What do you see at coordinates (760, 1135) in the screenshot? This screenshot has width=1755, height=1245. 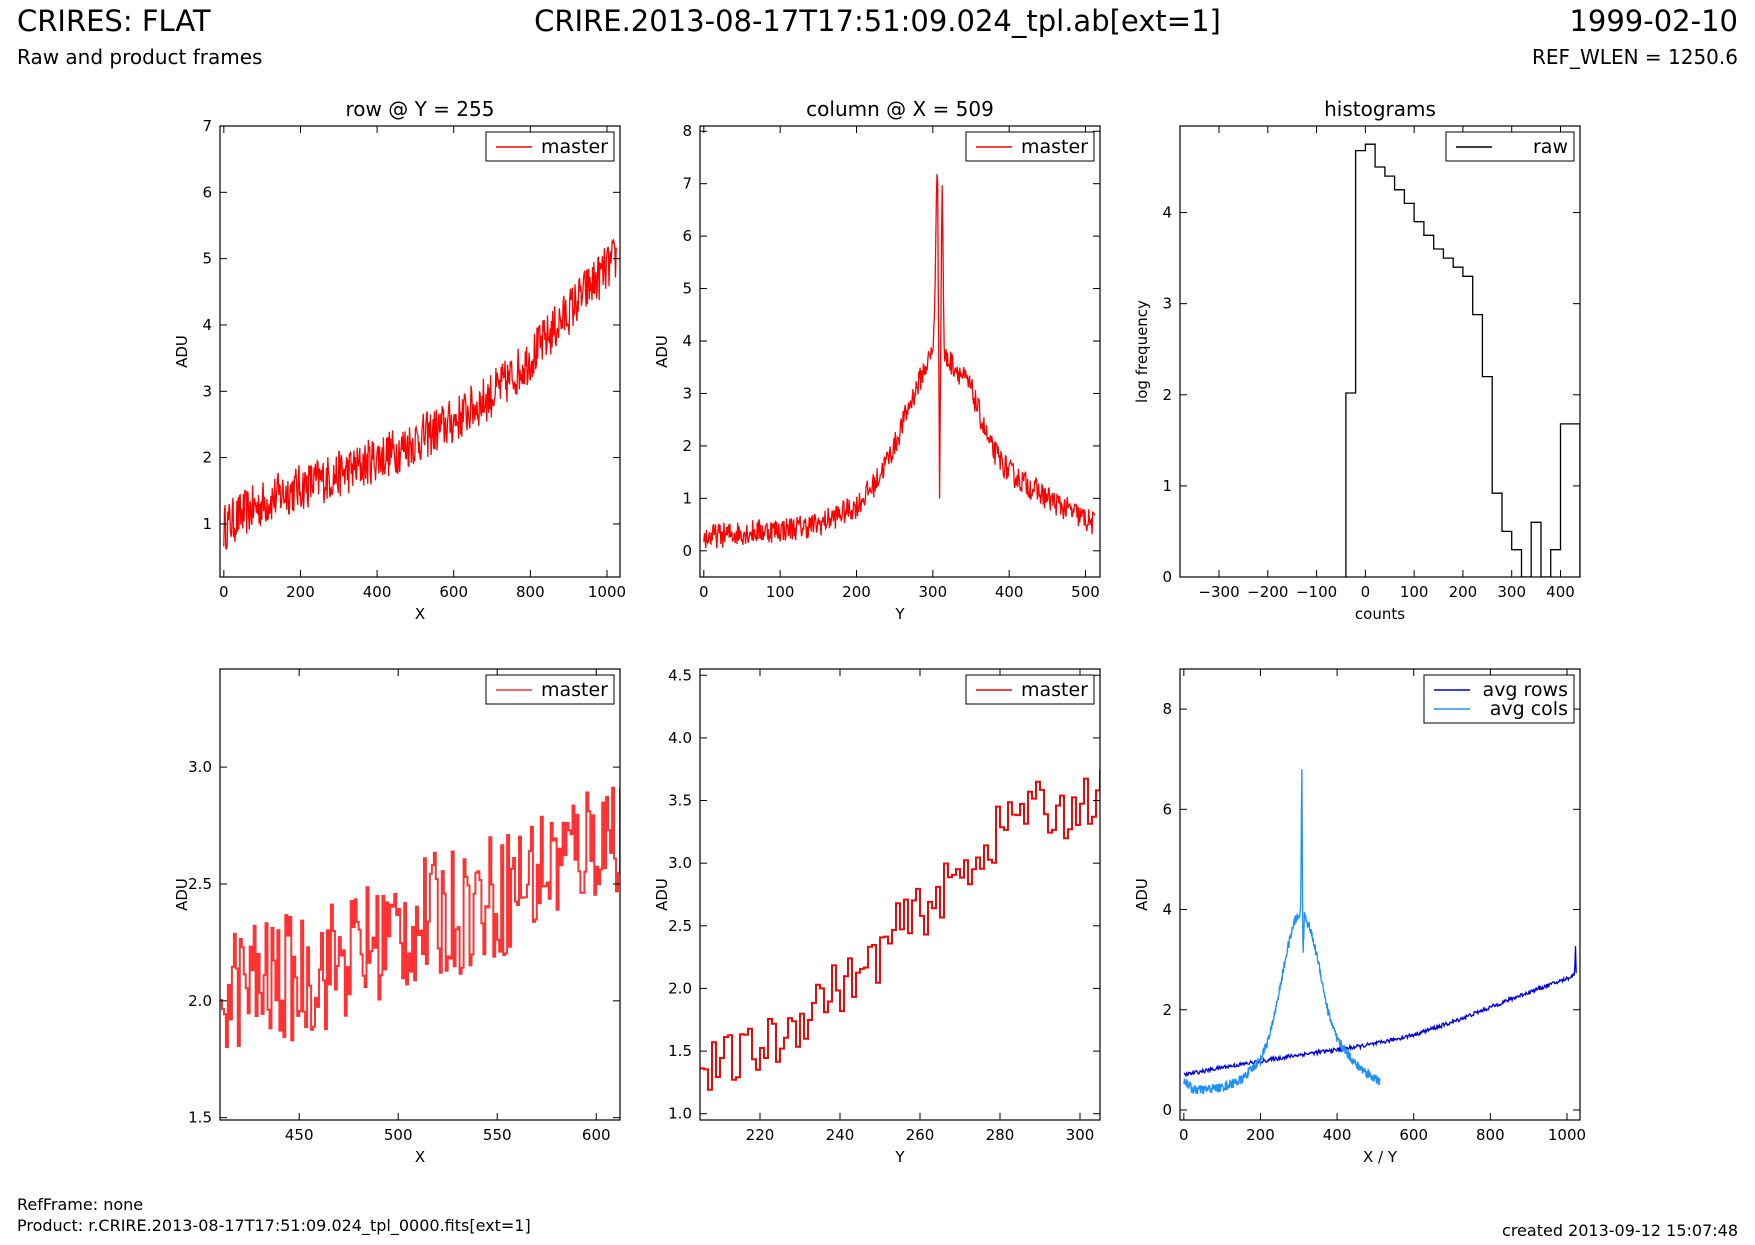 I see `x-tick-label: 220` at bounding box center [760, 1135].